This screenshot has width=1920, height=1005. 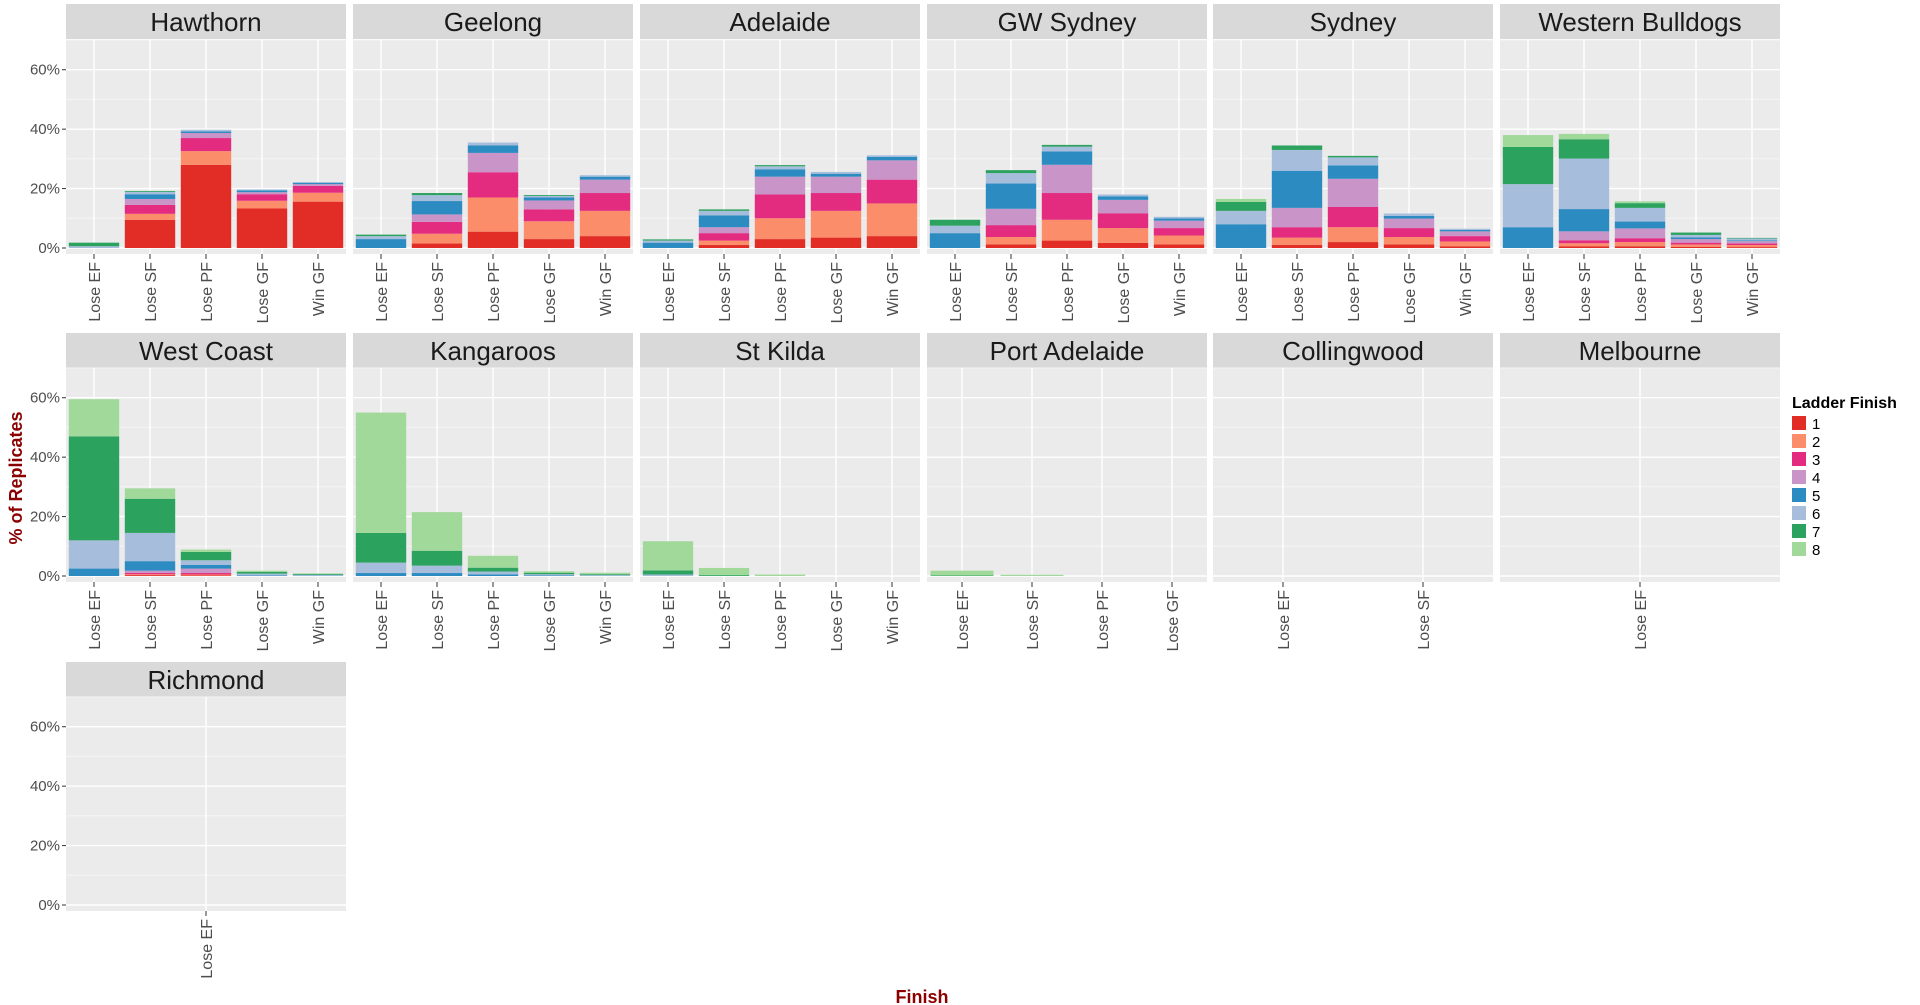 I want to click on facet-title: Western Bulldogs, so click(x=1639, y=22).